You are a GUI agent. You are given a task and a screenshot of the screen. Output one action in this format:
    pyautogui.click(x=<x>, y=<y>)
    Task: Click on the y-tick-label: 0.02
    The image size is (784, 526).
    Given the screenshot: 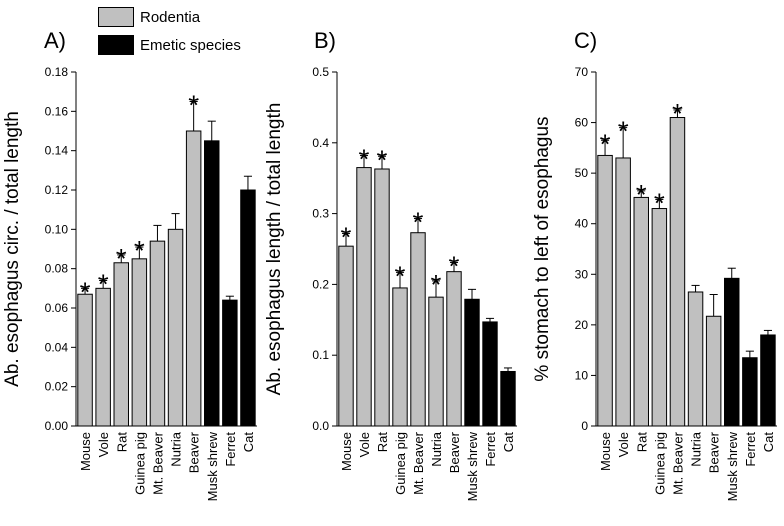 What is the action you would take?
    pyautogui.click(x=57, y=387)
    